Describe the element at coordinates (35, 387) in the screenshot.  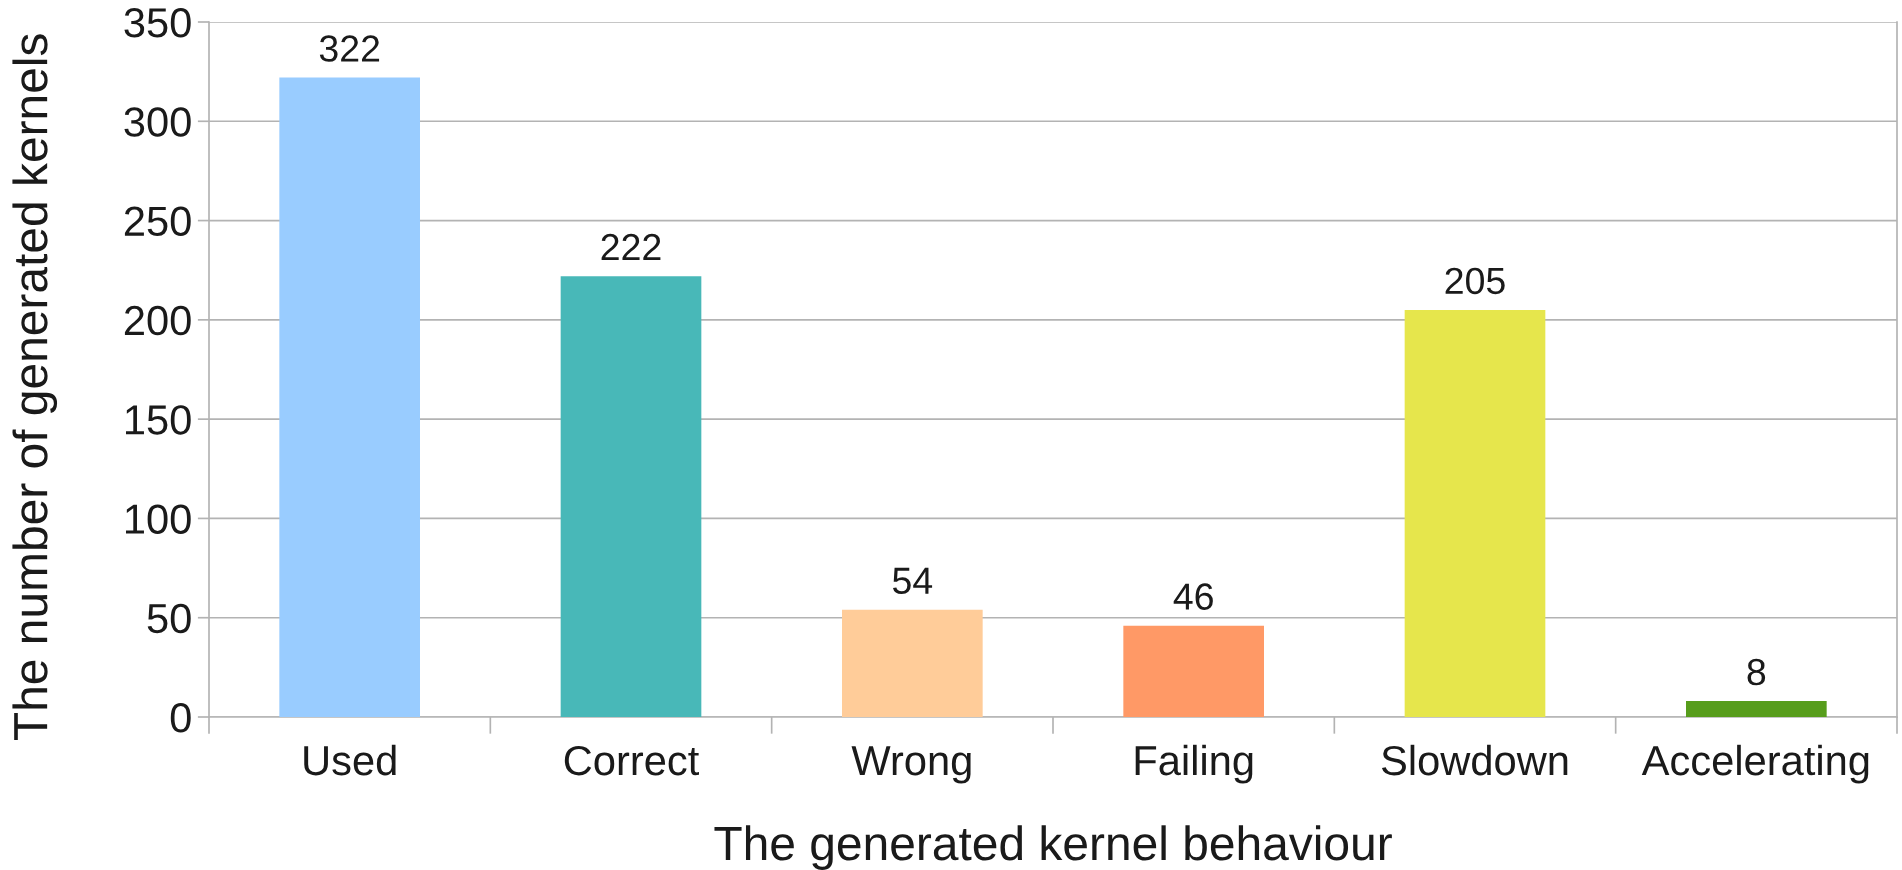
I see `y-axis-title: The number of generated kernels` at that location.